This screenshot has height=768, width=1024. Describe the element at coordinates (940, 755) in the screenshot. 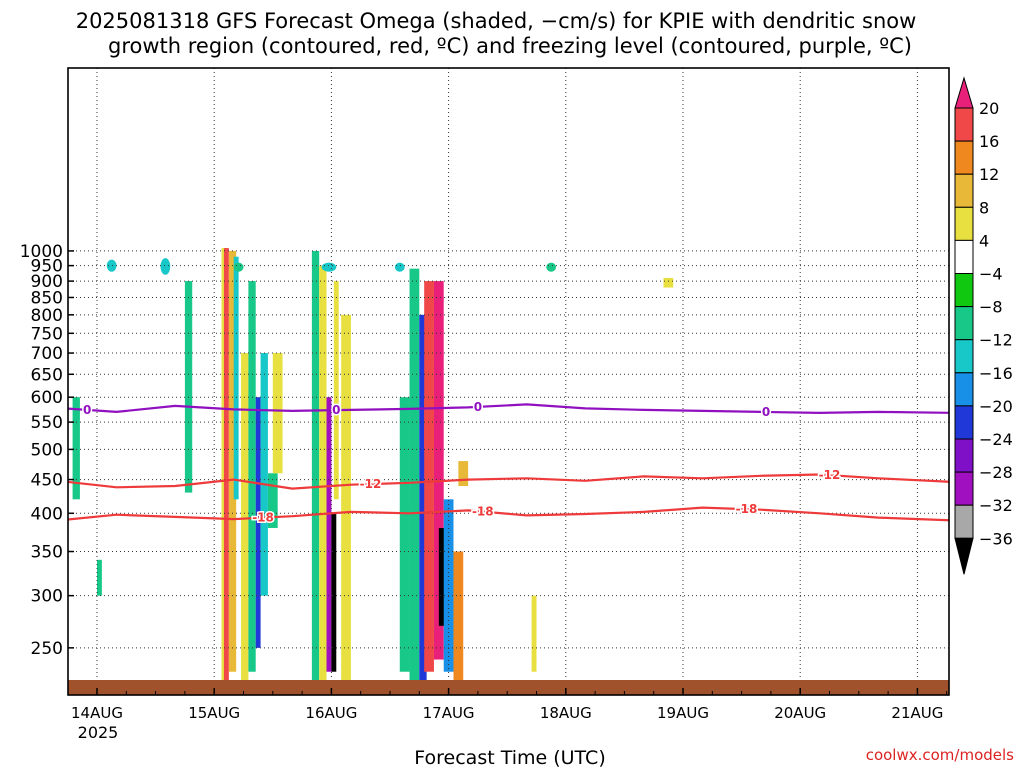

I see `credit-text: coolwx.com/models` at that location.